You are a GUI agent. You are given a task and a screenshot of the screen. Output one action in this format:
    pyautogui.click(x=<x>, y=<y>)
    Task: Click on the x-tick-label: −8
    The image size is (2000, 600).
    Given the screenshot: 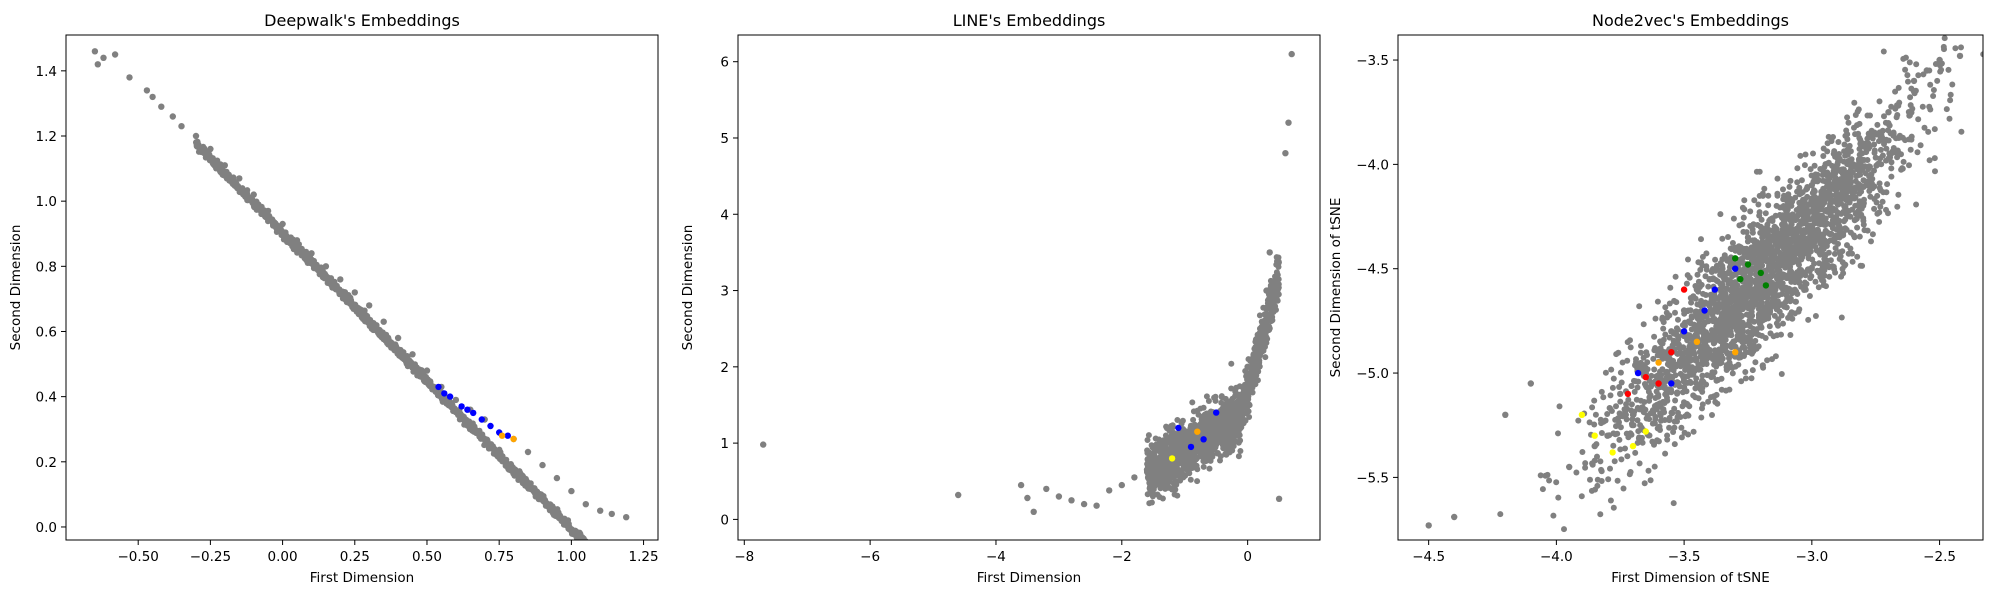 What is the action you would take?
    pyautogui.click(x=744, y=557)
    